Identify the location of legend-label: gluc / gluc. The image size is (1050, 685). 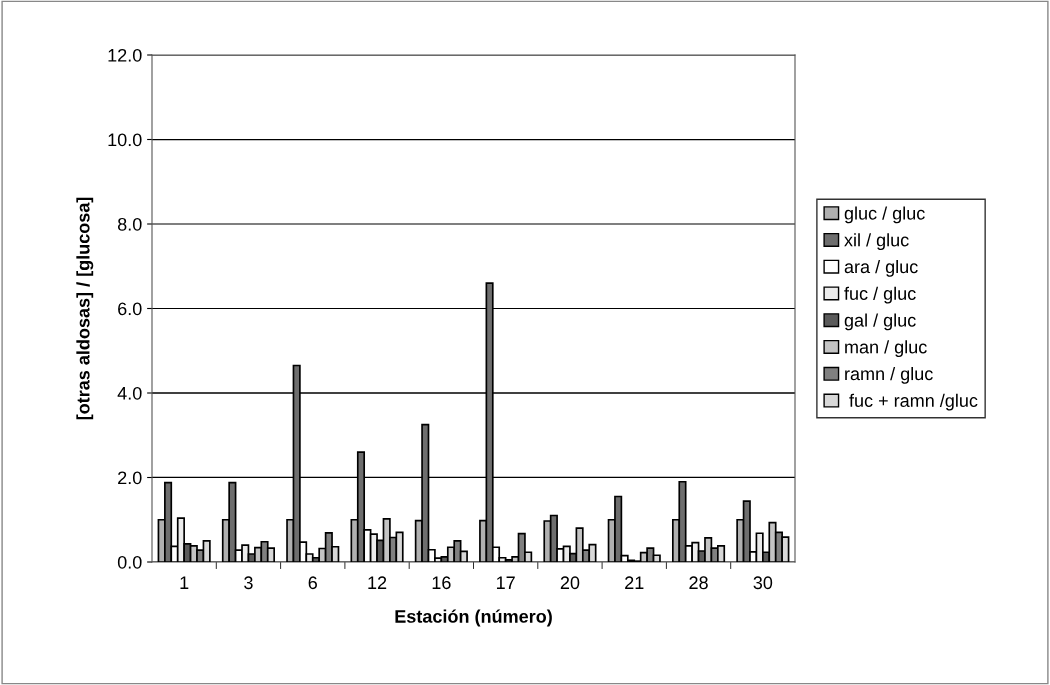
(884, 215).